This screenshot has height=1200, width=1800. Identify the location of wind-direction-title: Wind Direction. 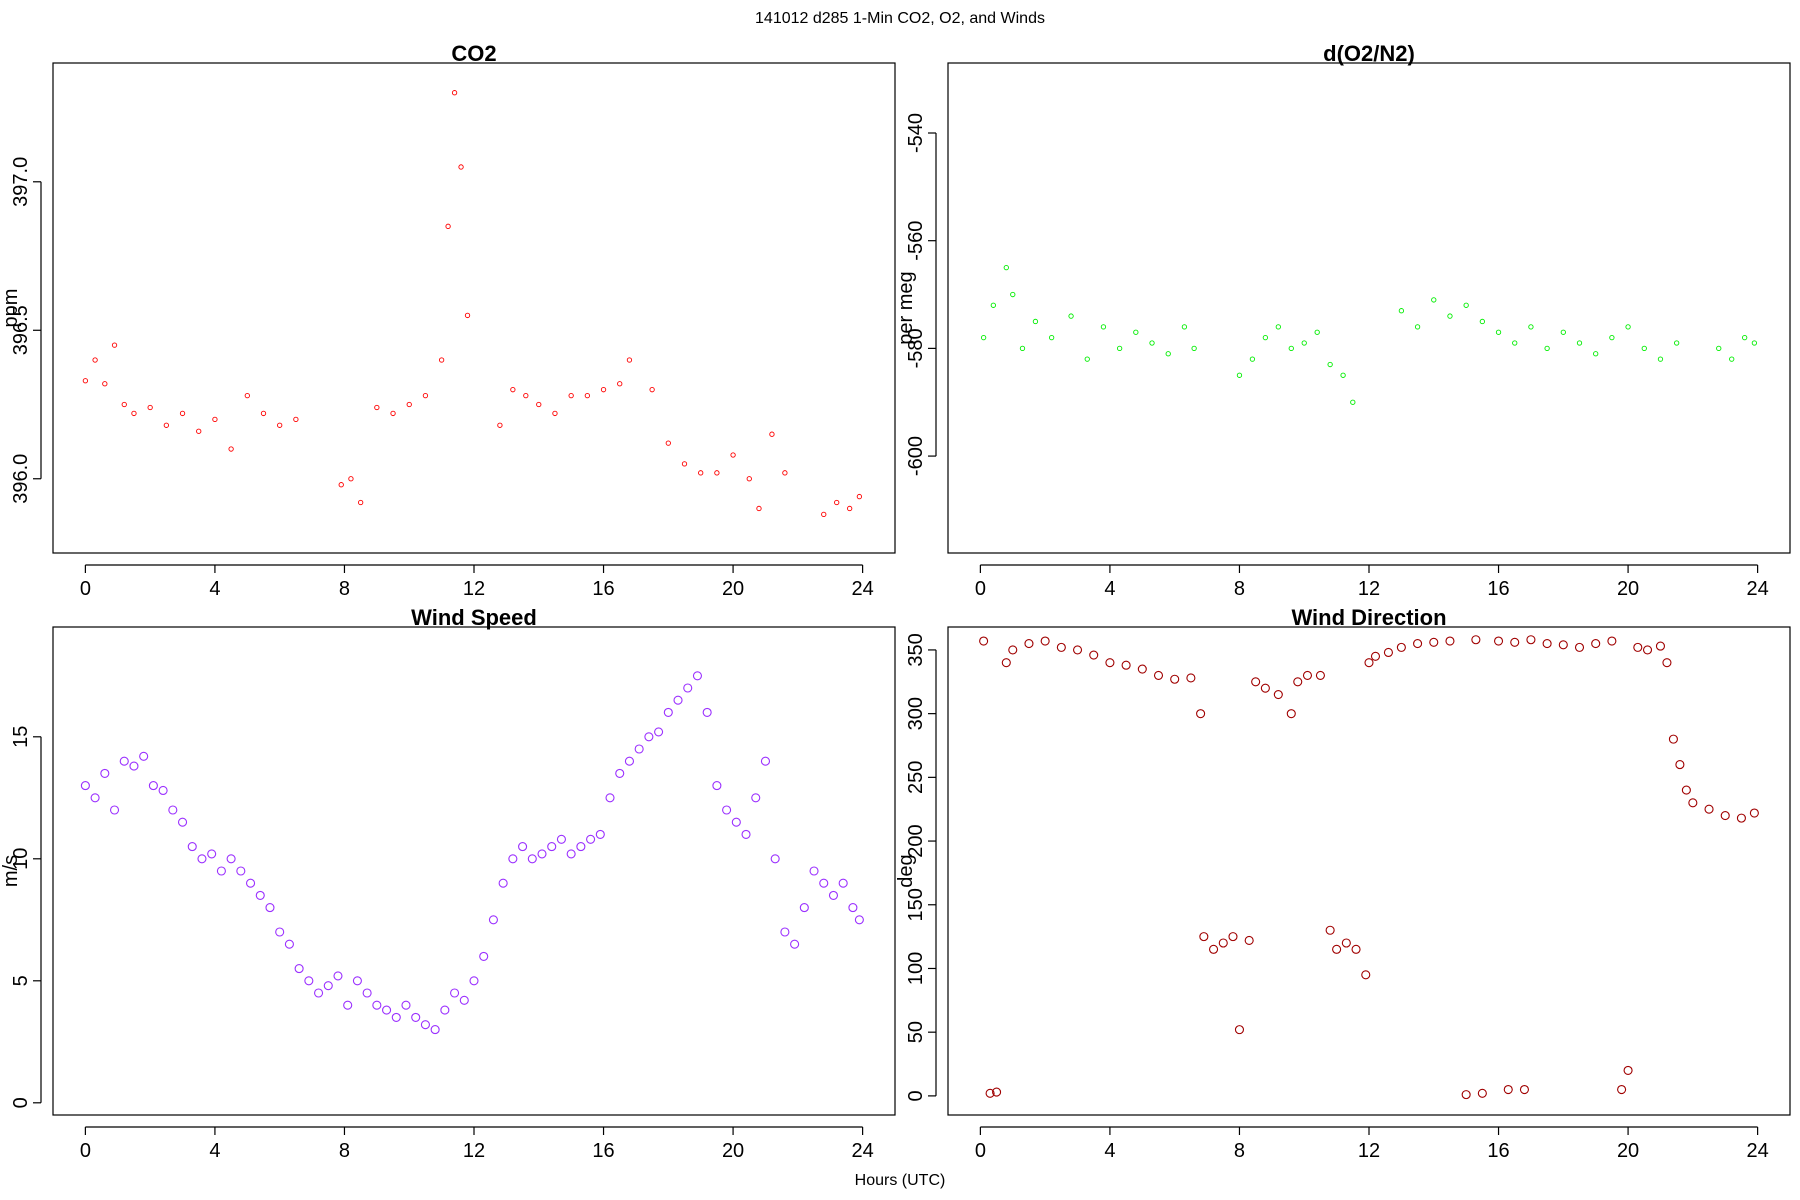
(1368, 617).